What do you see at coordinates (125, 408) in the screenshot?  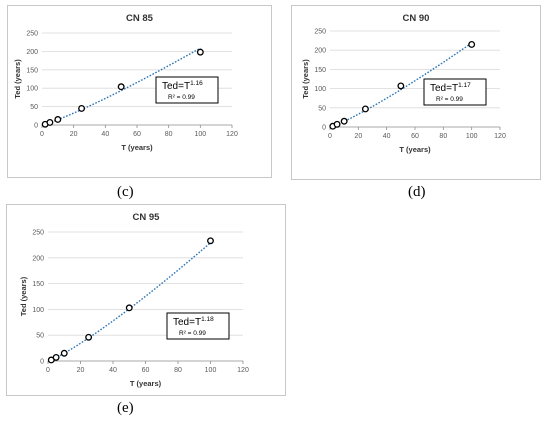 I see `caption-e: (e)` at bounding box center [125, 408].